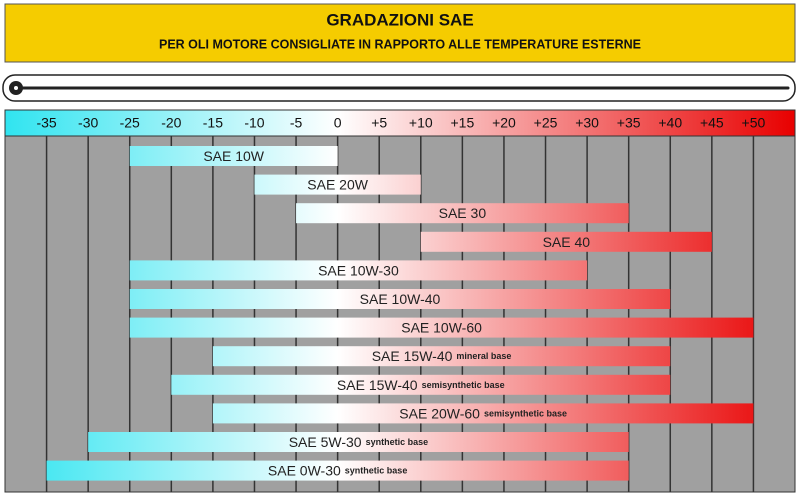 This screenshot has height=502, width=800. What do you see at coordinates (670, 123) in the screenshot?
I see `x-tick-label: +40` at bounding box center [670, 123].